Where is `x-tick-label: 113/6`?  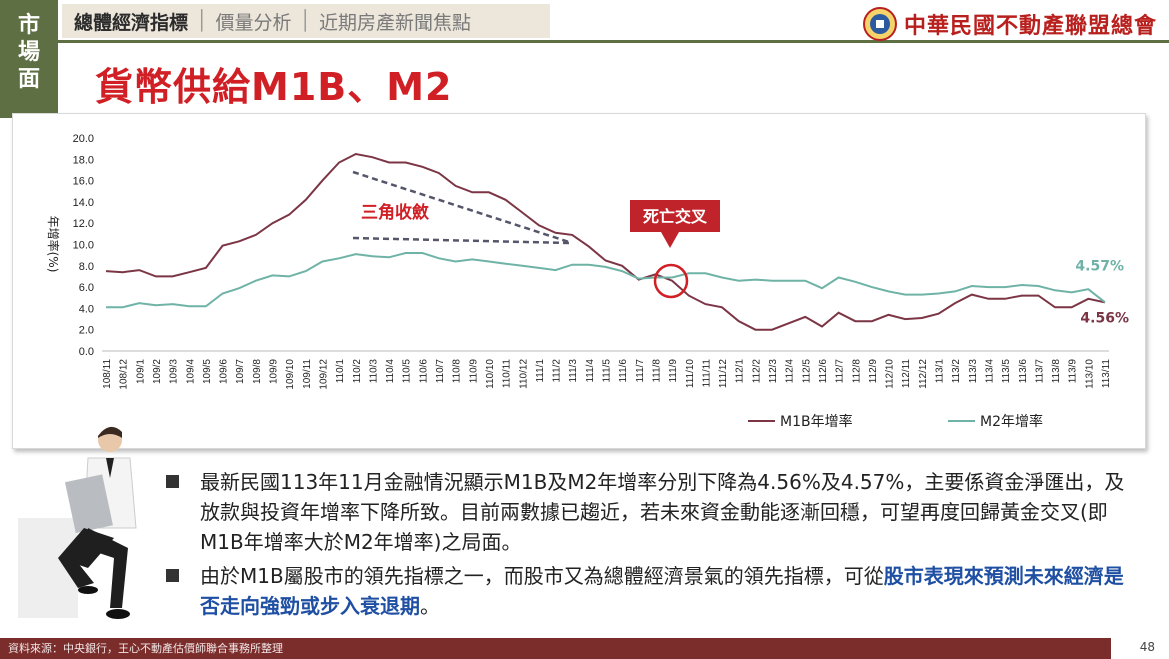 x-tick-label: 113/6 is located at coordinates (1023, 371).